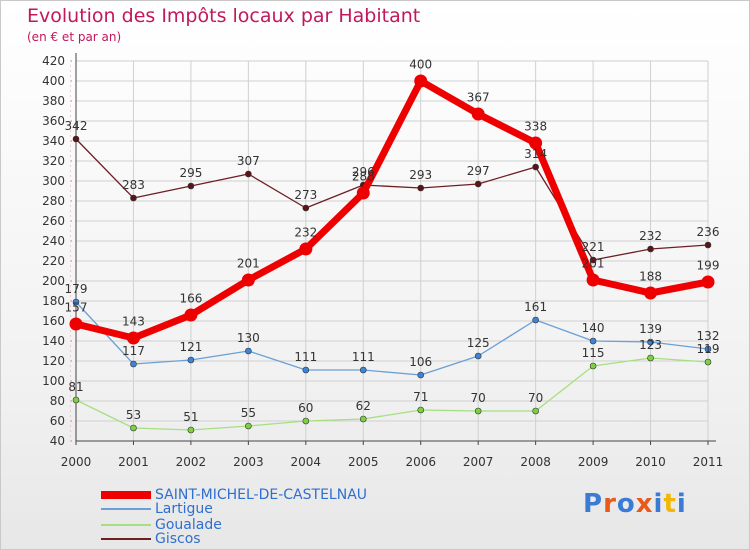 This screenshot has width=750, height=550. What do you see at coordinates (593, 504) in the screenshot?
I see `logo-letter: P` at bounding box center [593, 504].